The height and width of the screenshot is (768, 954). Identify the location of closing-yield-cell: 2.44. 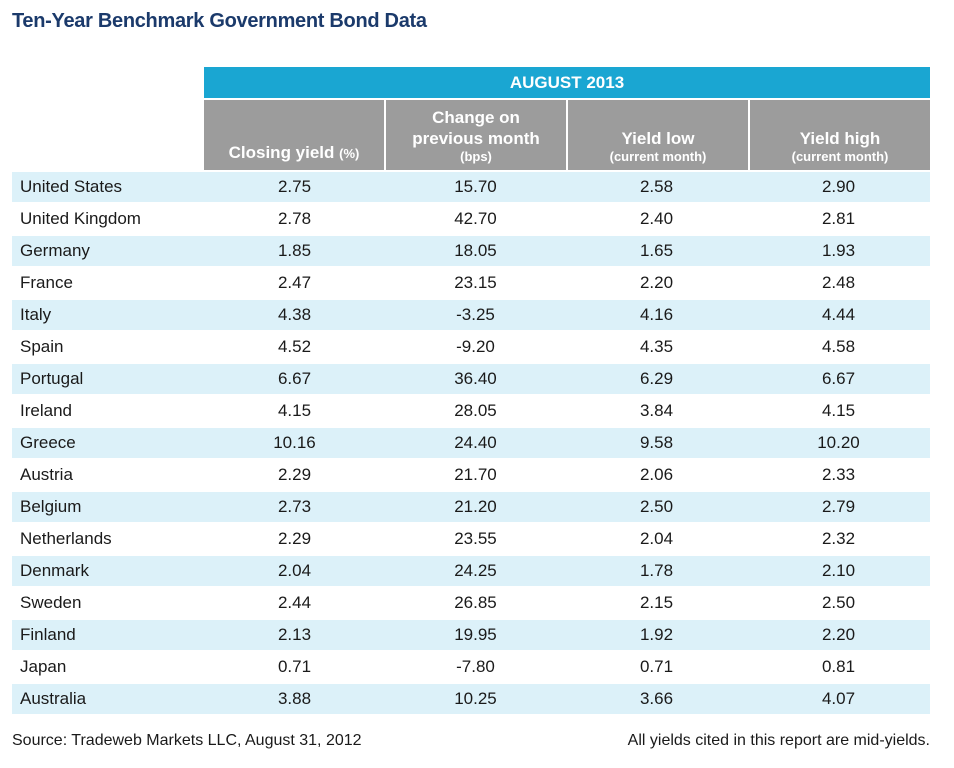
(294, 602).